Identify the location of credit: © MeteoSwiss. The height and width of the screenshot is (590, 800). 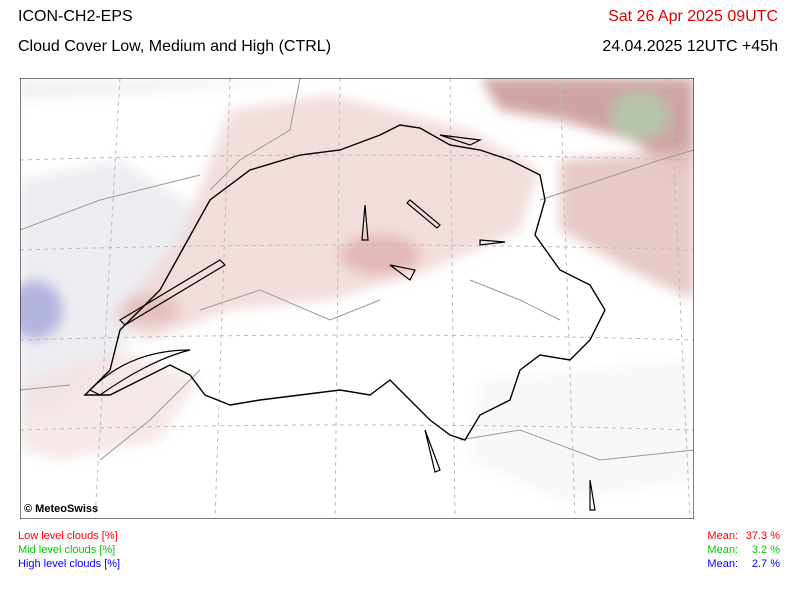
(61, 509).